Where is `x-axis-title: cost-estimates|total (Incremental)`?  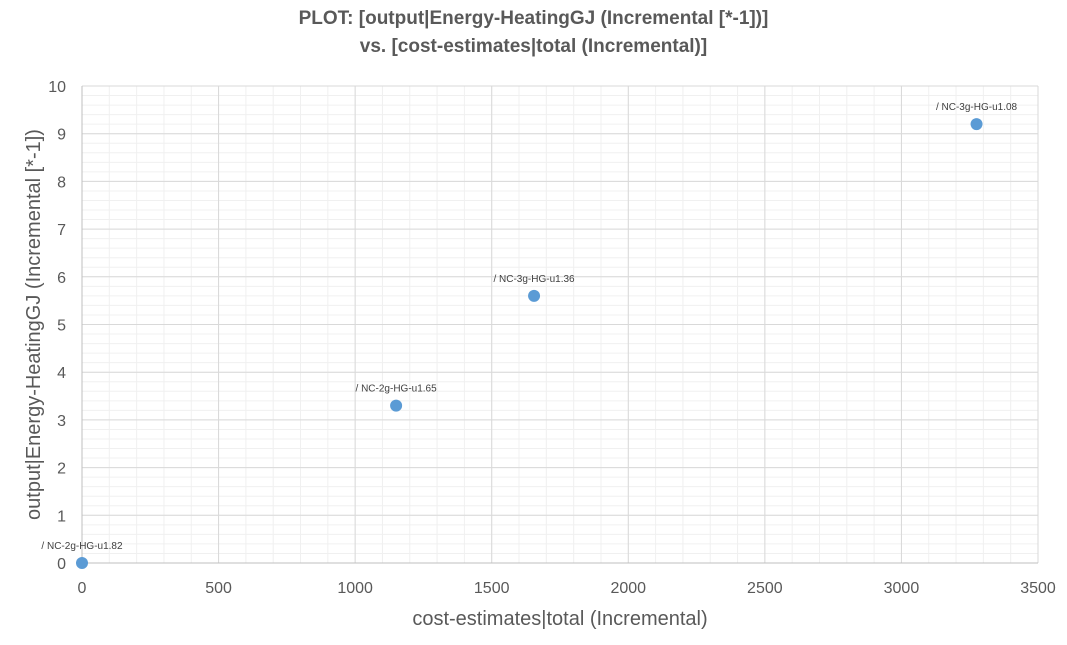 x-axis-title: cost-estimates|total (Incremental) is located at coordinates (559, 619).